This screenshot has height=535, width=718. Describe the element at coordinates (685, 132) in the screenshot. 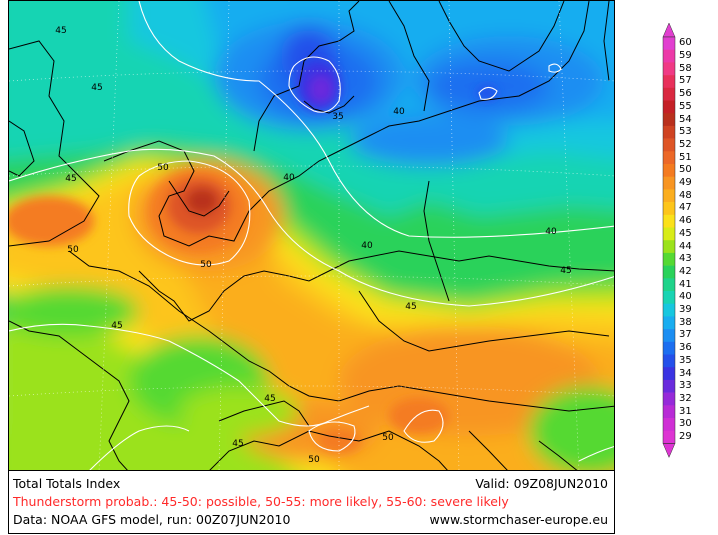

I see `legend-label: 53` at that location.